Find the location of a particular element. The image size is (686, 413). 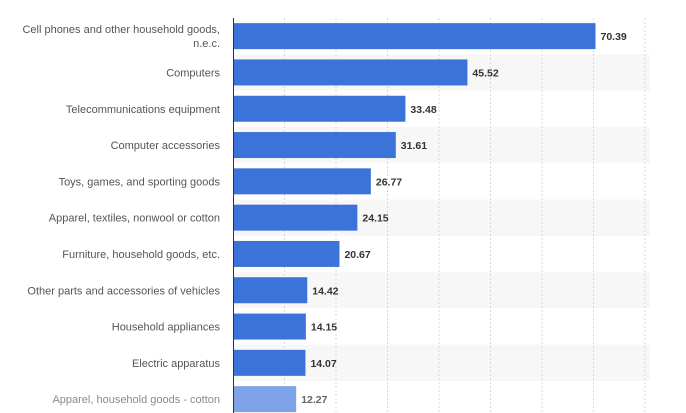

category-label: Electric apparatus is located at coordinates (176, 364).